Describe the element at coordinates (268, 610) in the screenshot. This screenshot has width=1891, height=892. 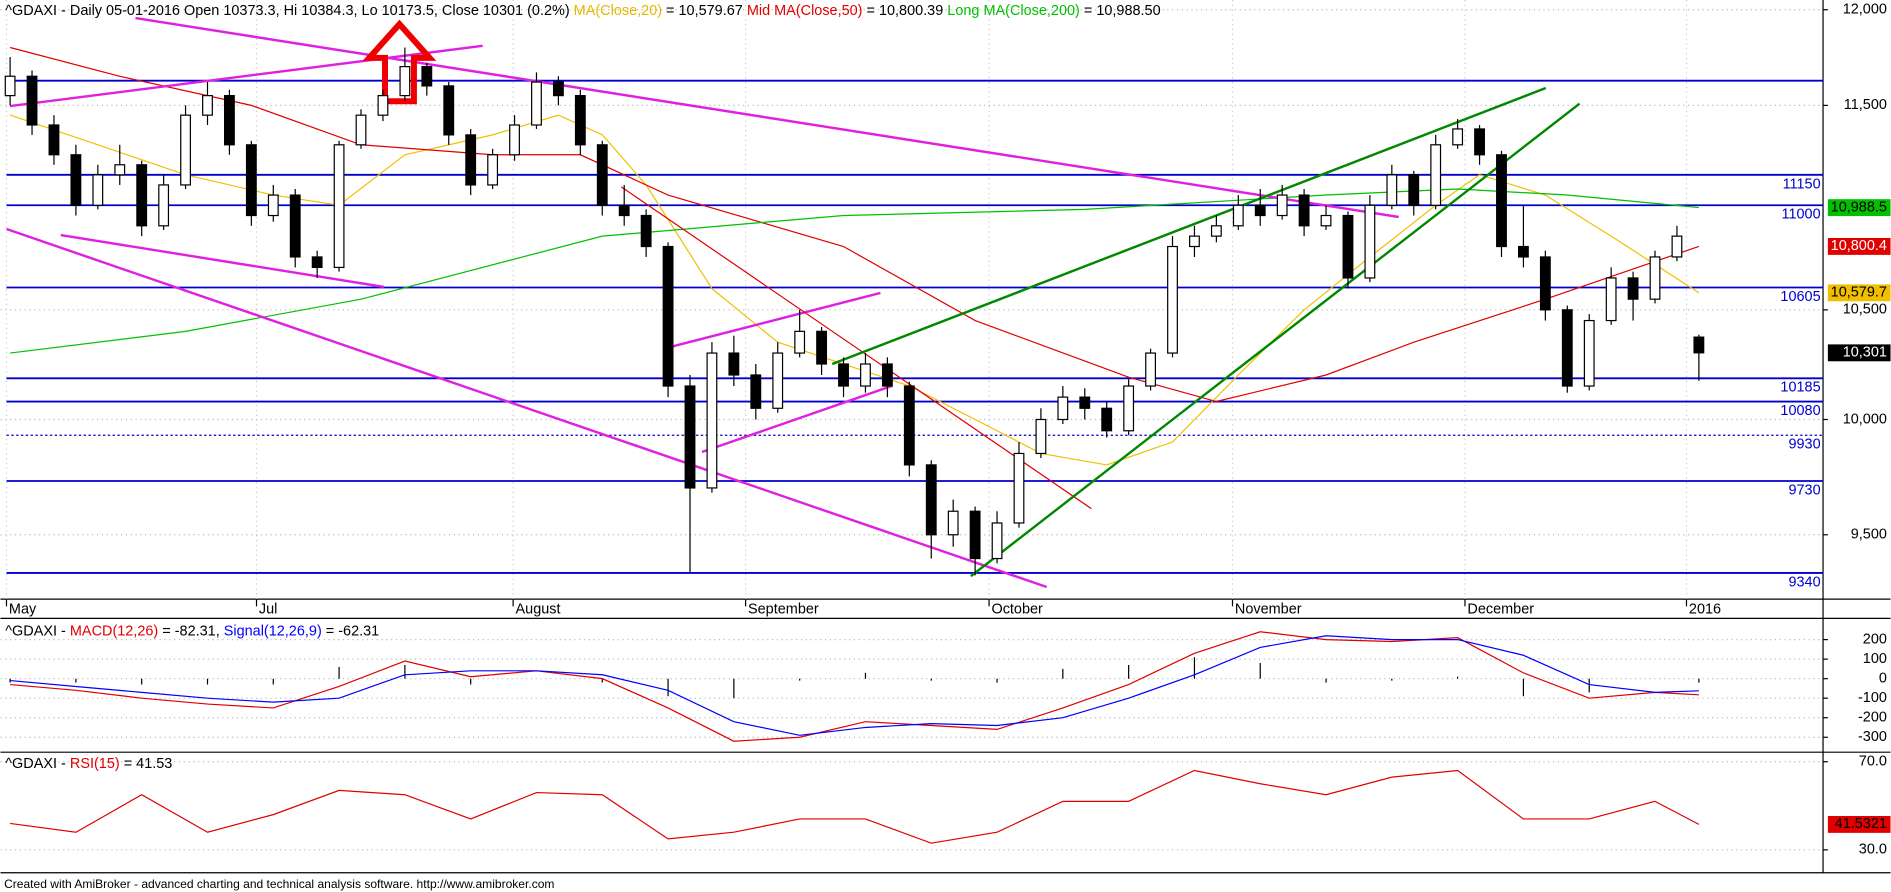
I see `x-tick-label: Jul` at that location.